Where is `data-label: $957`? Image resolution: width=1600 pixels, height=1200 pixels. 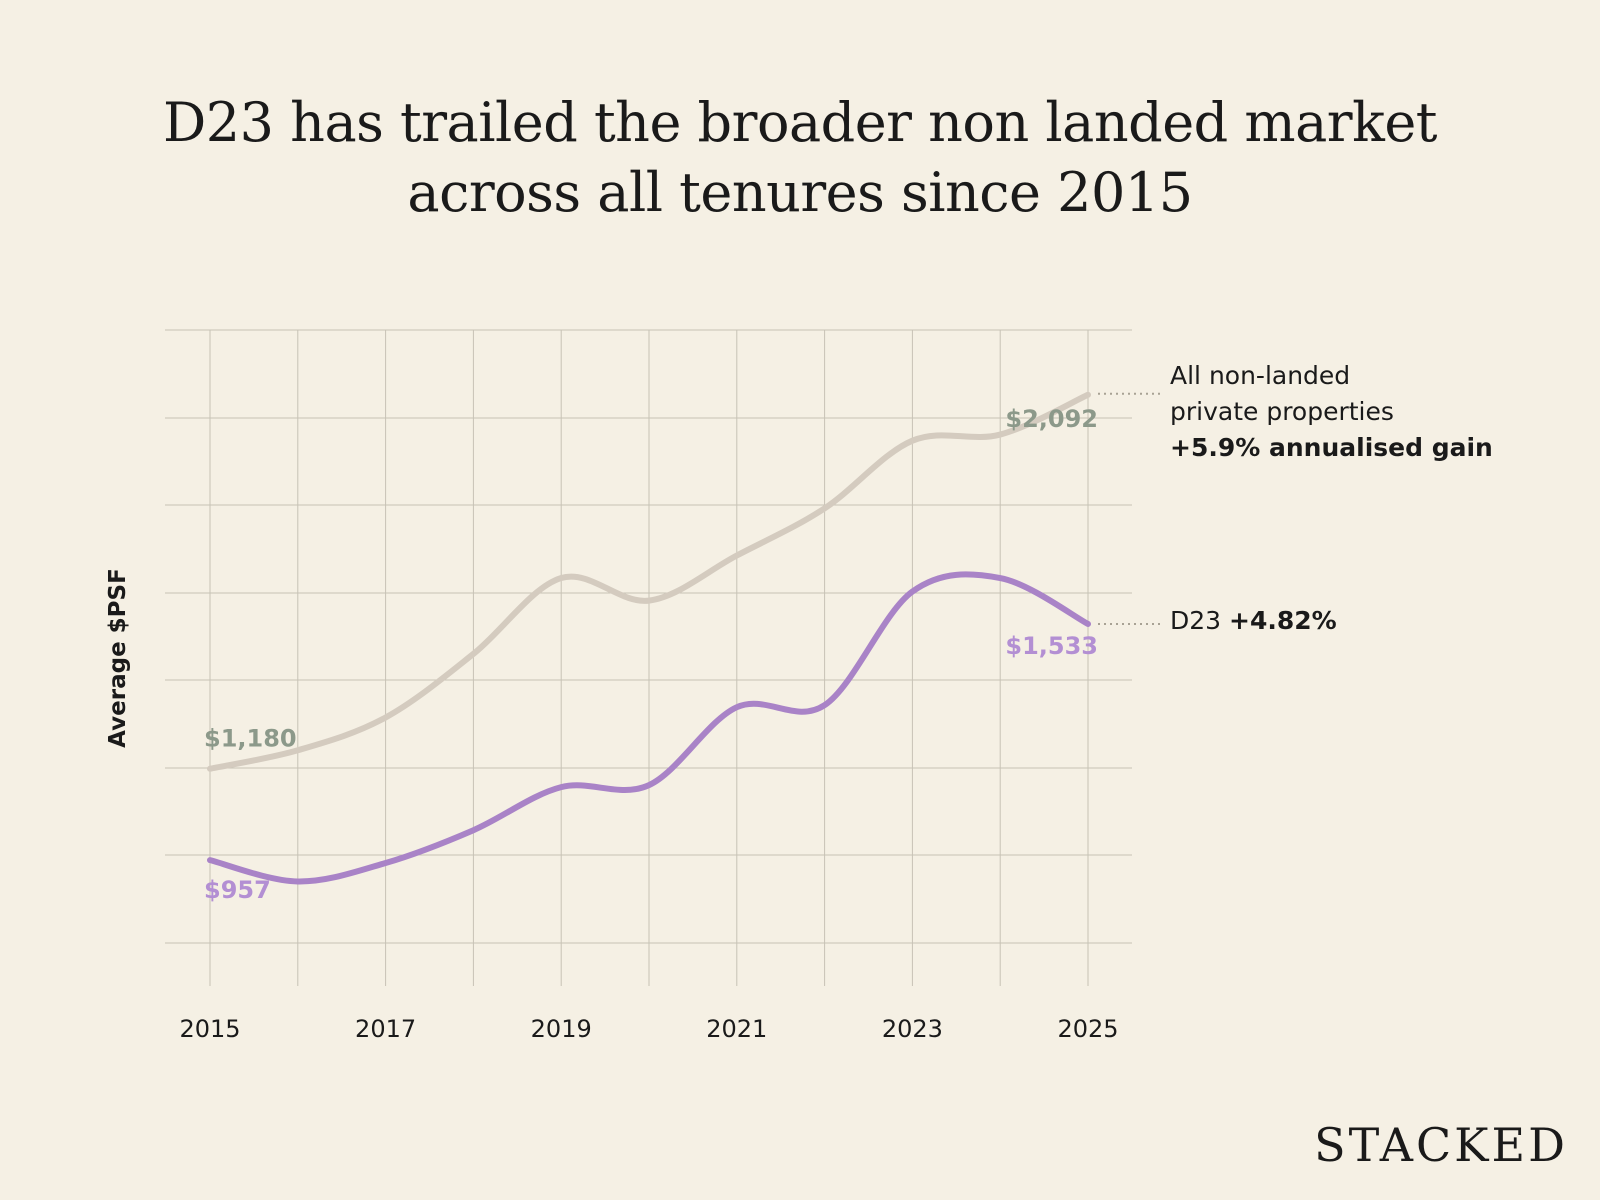 data-label: $957 is located at coordinates (237, 890).